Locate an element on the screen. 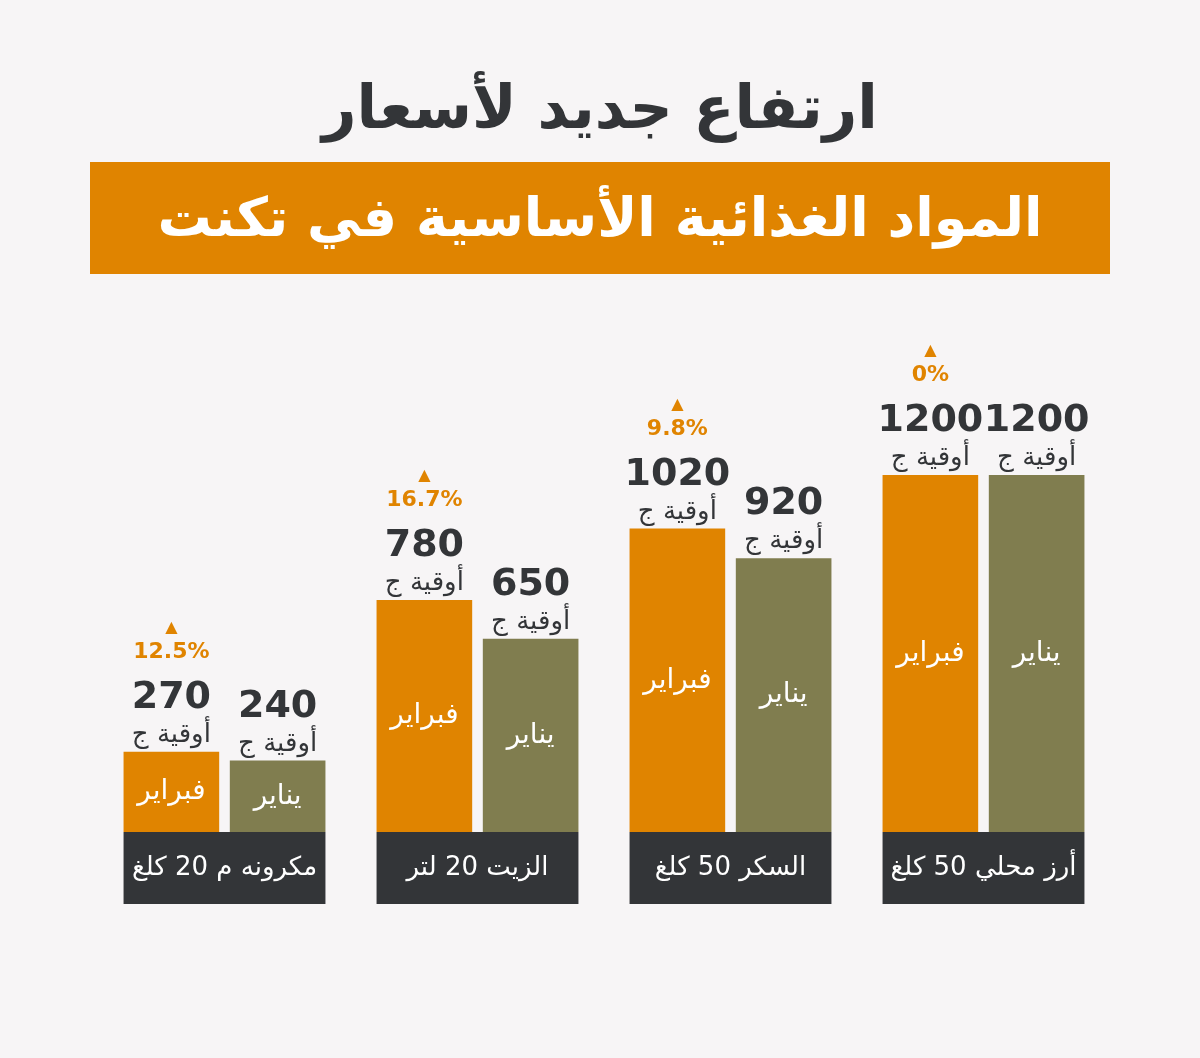 The height and width of the screenshot is (1058, 1200). x-tick-label: السكر 50 كلغ is located at coordinates (730, 866).